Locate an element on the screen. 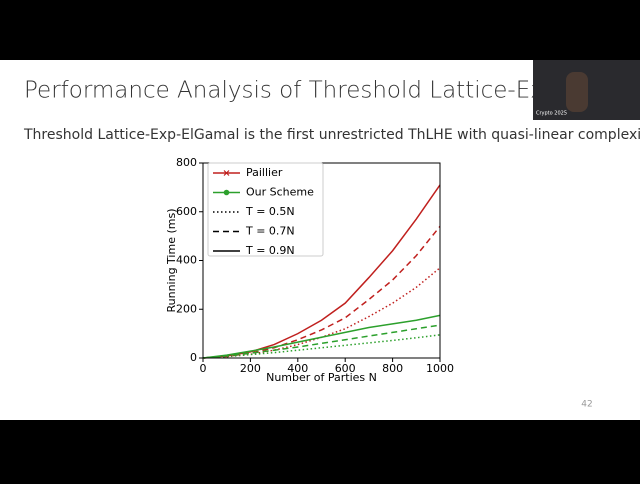 This screenshot has width=640, height=484. y-axis-label: Running Time (ms) is located at coordinates (171, 260).